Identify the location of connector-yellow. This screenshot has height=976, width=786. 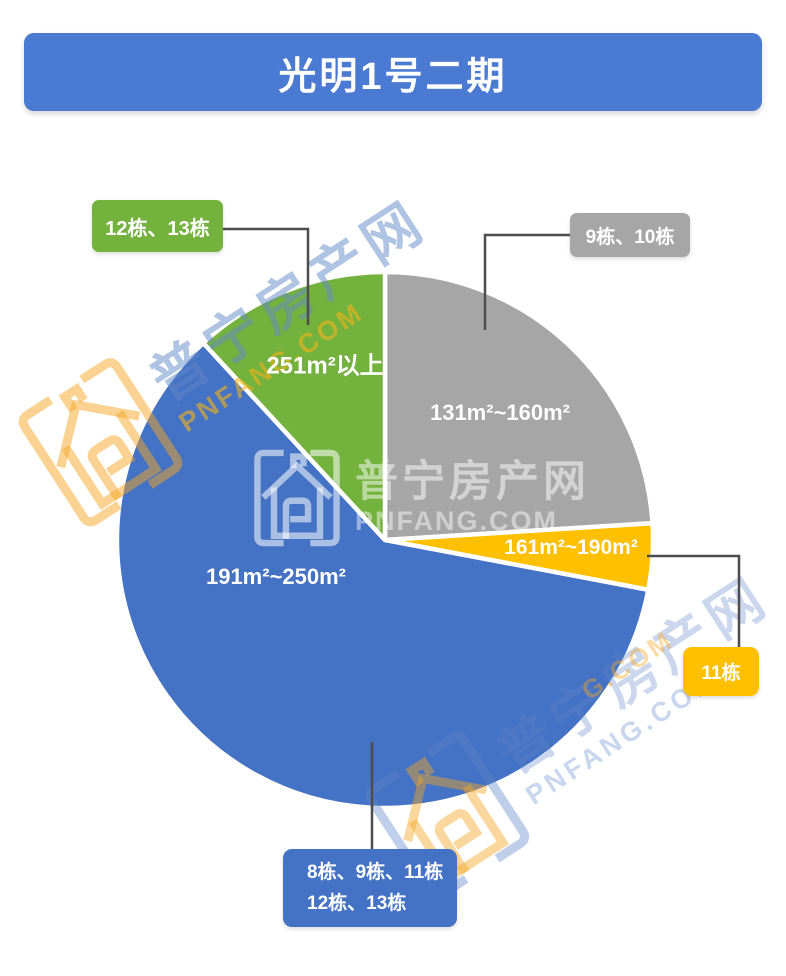
(694, 601).